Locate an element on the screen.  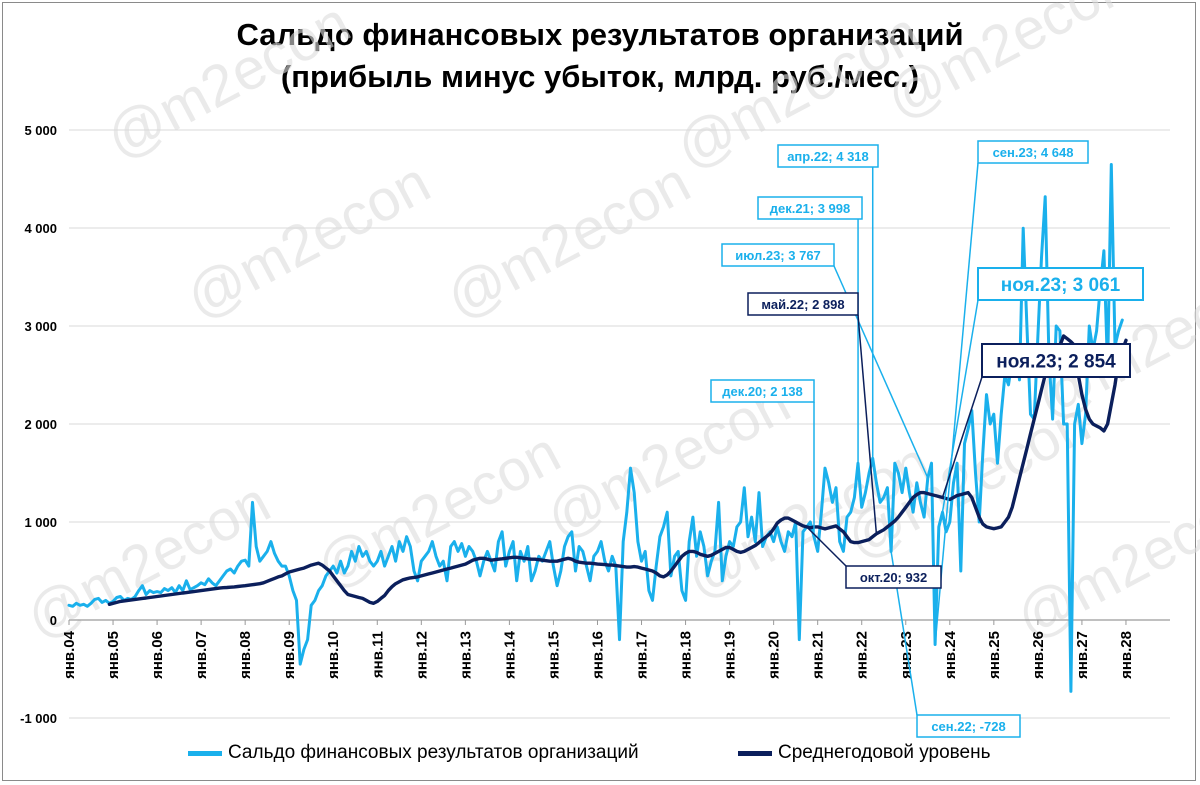
y-tick-label: 1 000 is located at coordinates (40, 522).